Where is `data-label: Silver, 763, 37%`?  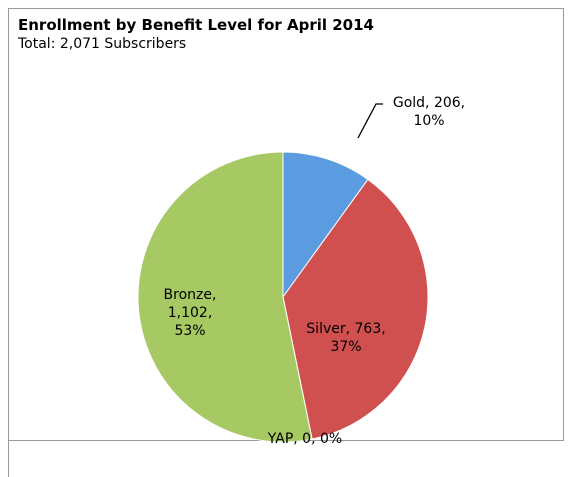 data-label: Silver, 763, 37% is located at coordinates (346, 338).